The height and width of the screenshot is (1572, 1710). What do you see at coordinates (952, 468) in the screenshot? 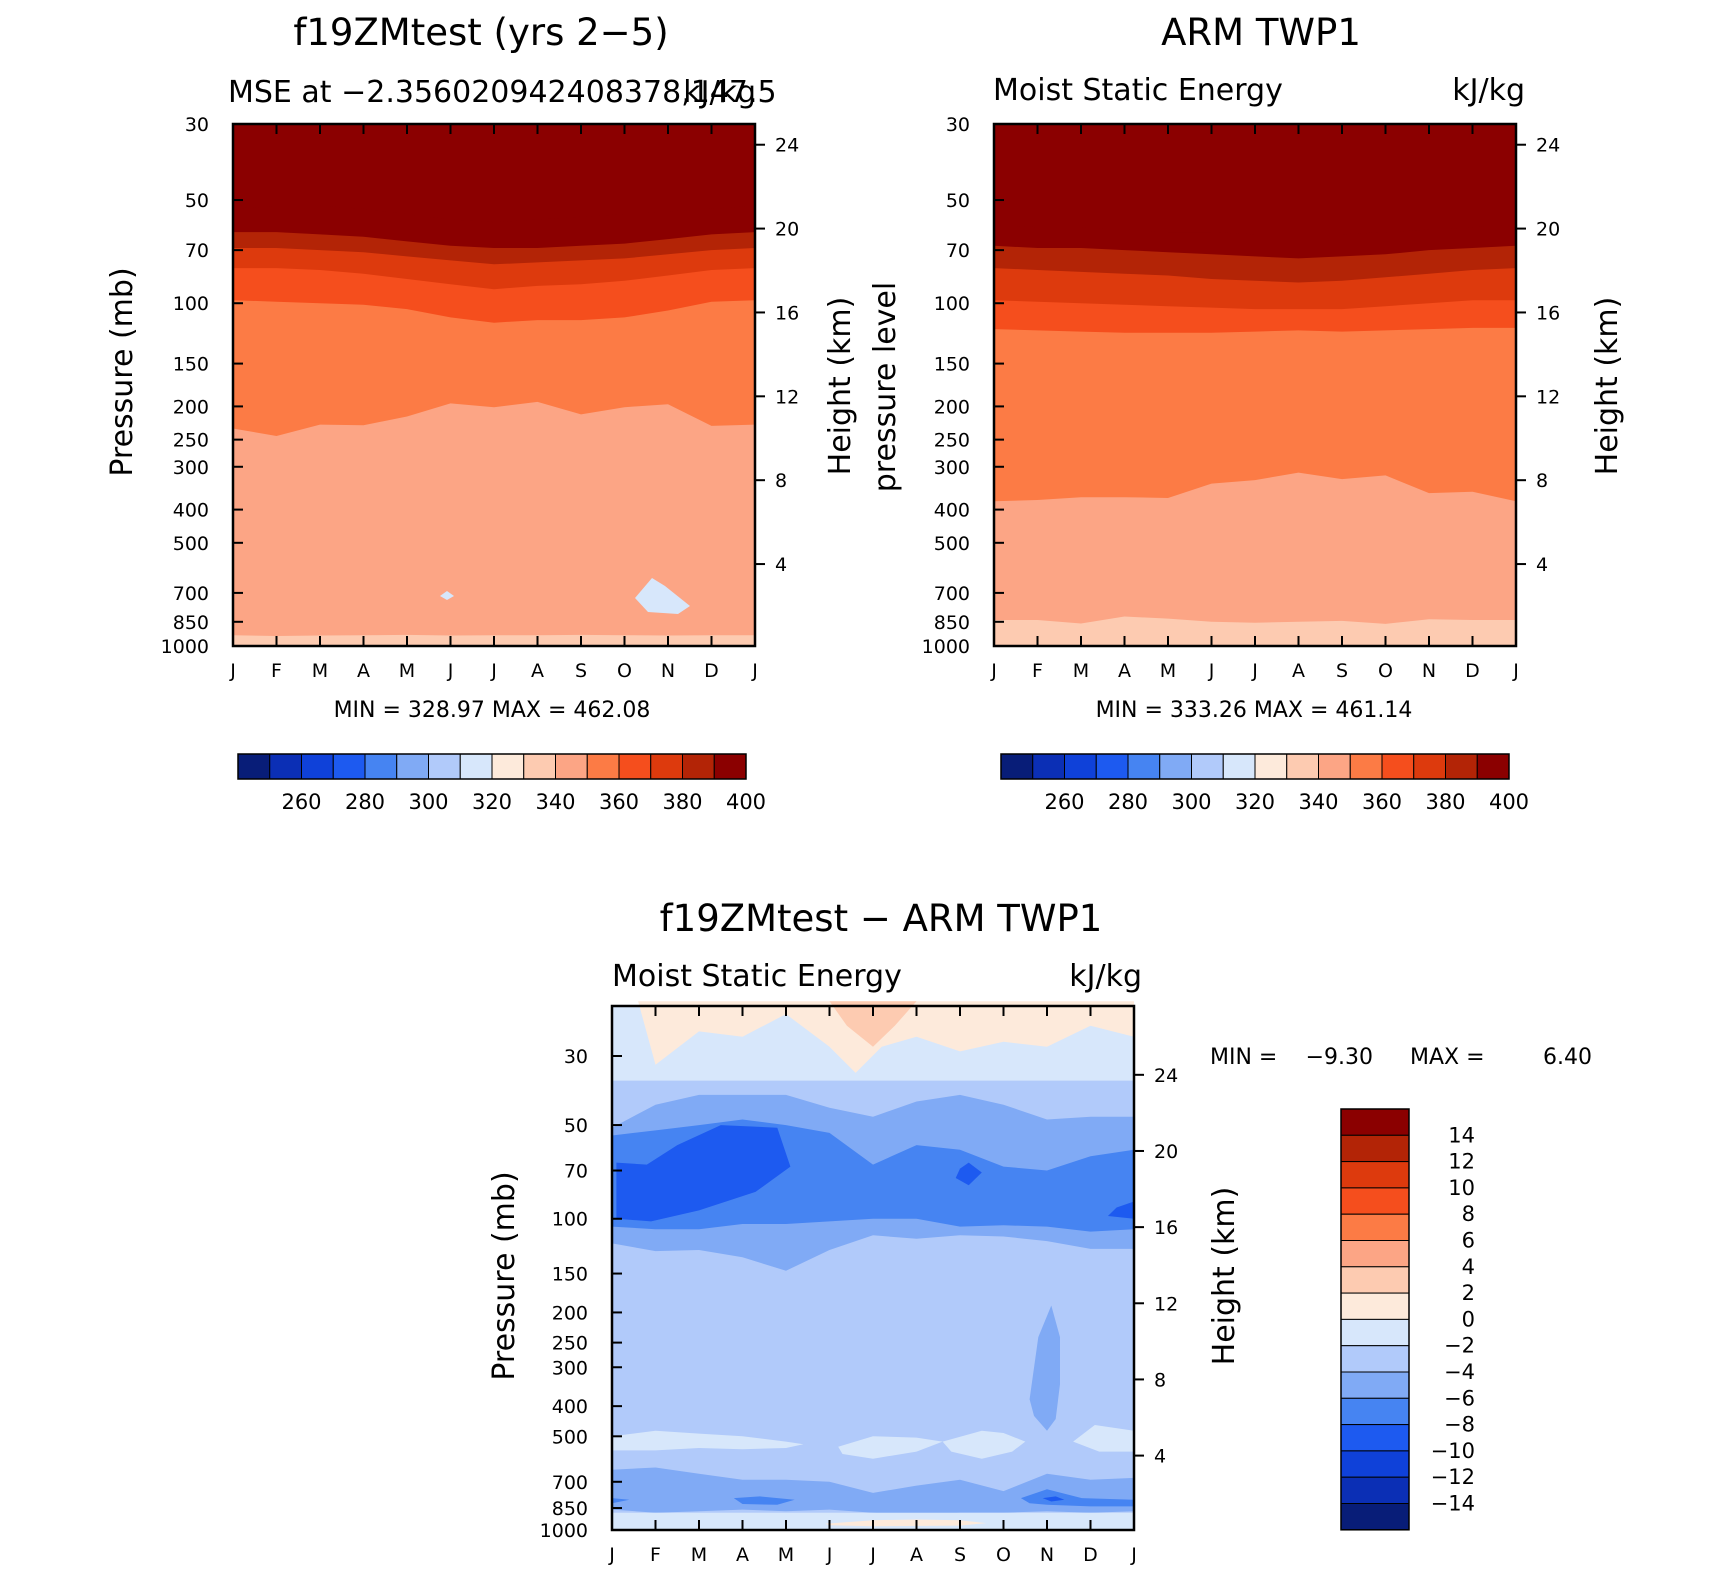
I see `panel-obs-ytick-label: 300` at bounding box center [952, 468].